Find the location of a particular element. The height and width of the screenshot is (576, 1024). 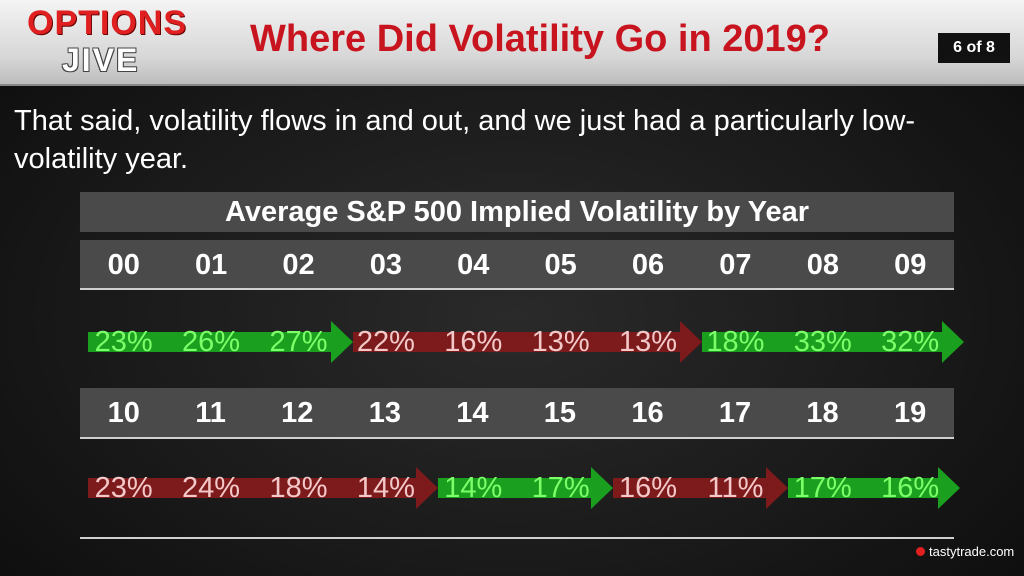

year-cell: 03 is located at coordinates (385, 264).